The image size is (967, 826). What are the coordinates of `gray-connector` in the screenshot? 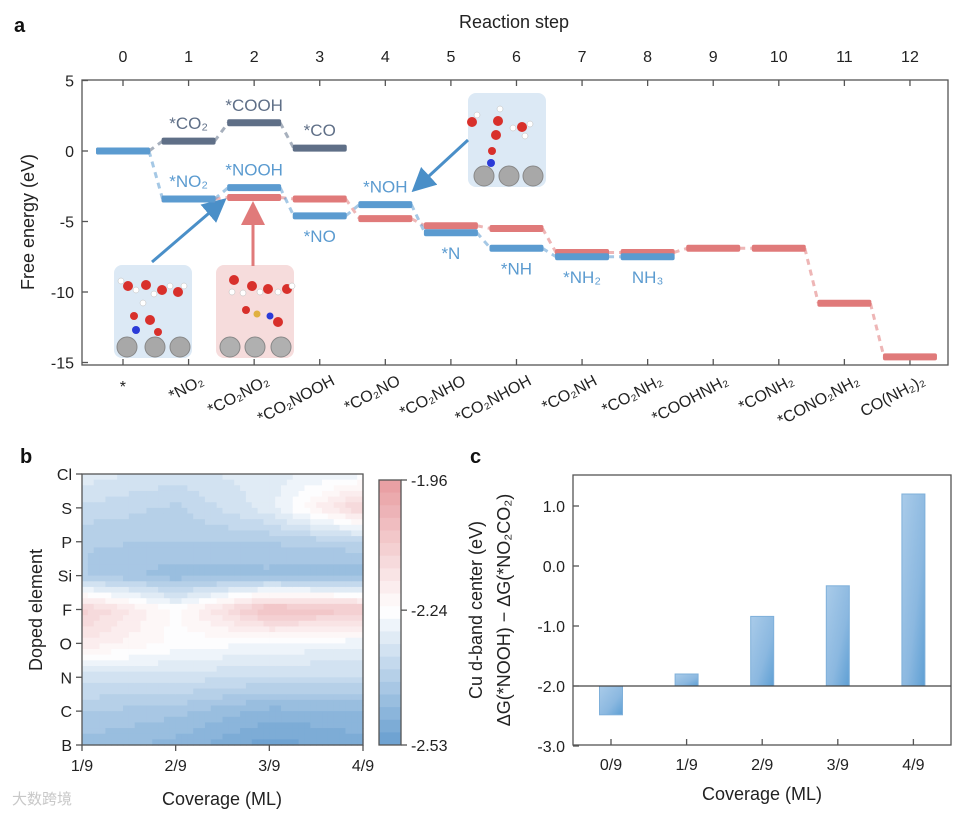 It's located at (156, 146).